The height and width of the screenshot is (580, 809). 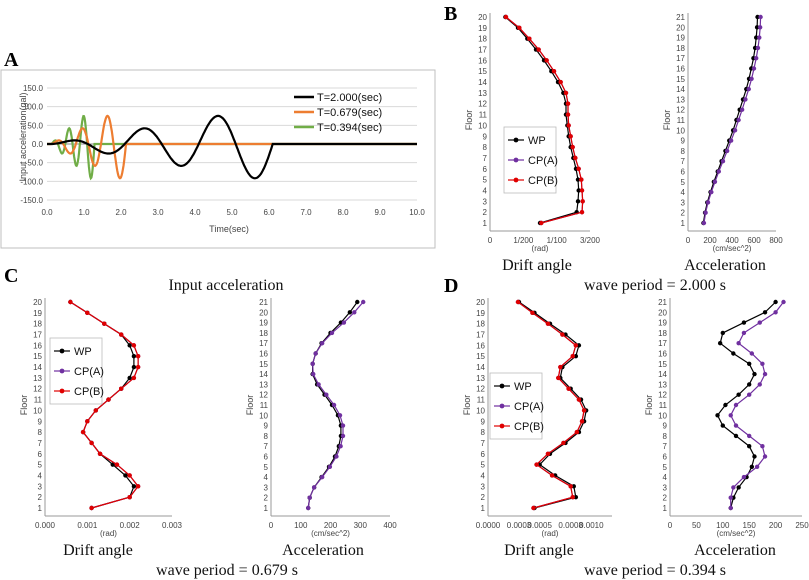 What do you see at coordinates (37, 313) in the screenshot?
I see `floor-tick: 19` at bounding box center [37, 313].